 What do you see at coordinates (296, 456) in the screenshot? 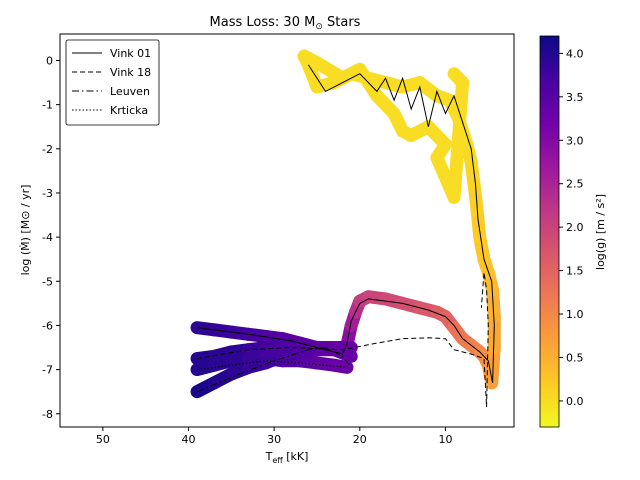
I see `x-axis-label-end: [kK]` at bounding box center [296, 456].